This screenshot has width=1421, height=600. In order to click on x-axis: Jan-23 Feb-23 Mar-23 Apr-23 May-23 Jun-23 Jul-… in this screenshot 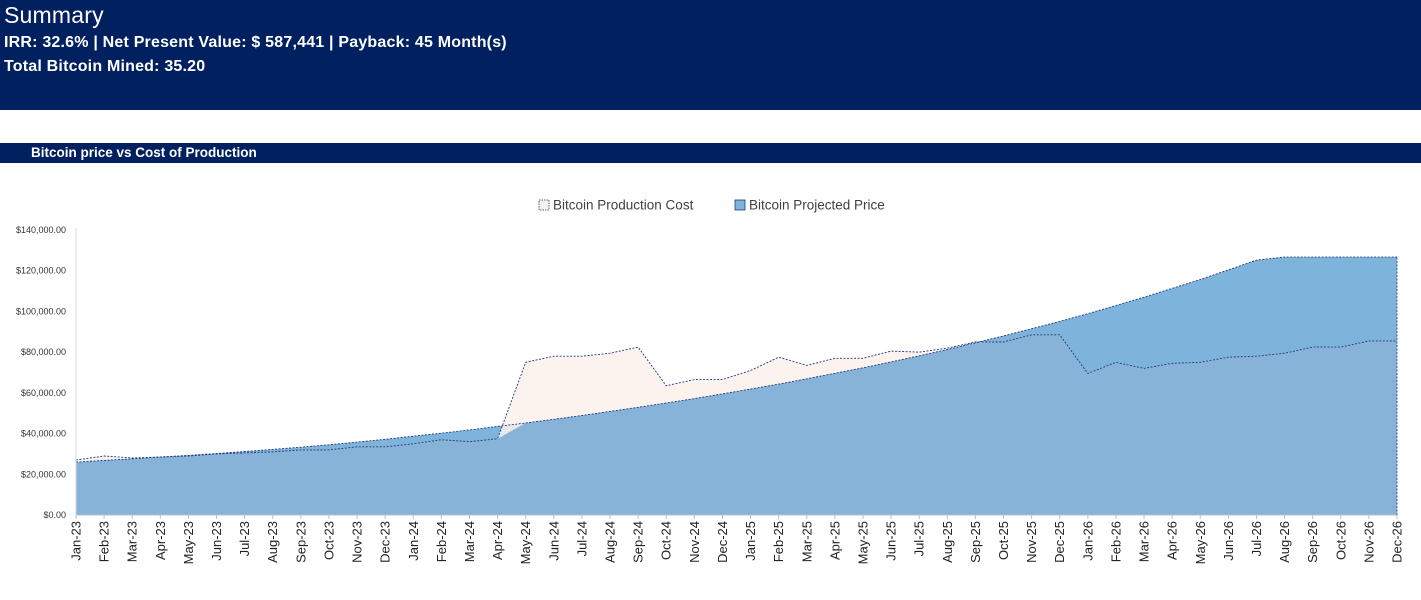, I will do `click(737, 539)`.